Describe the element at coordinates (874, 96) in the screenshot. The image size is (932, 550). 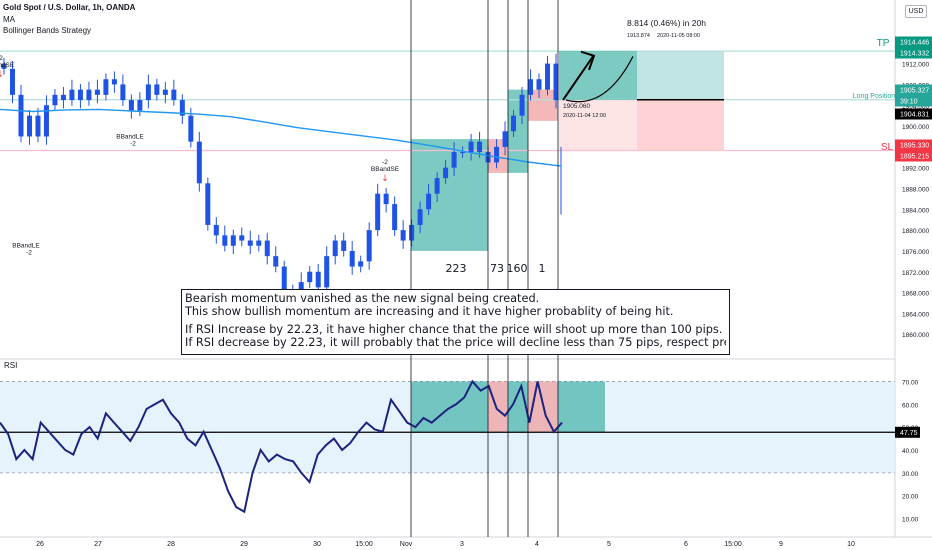
I see `long-position-label: Long Position` at that location.